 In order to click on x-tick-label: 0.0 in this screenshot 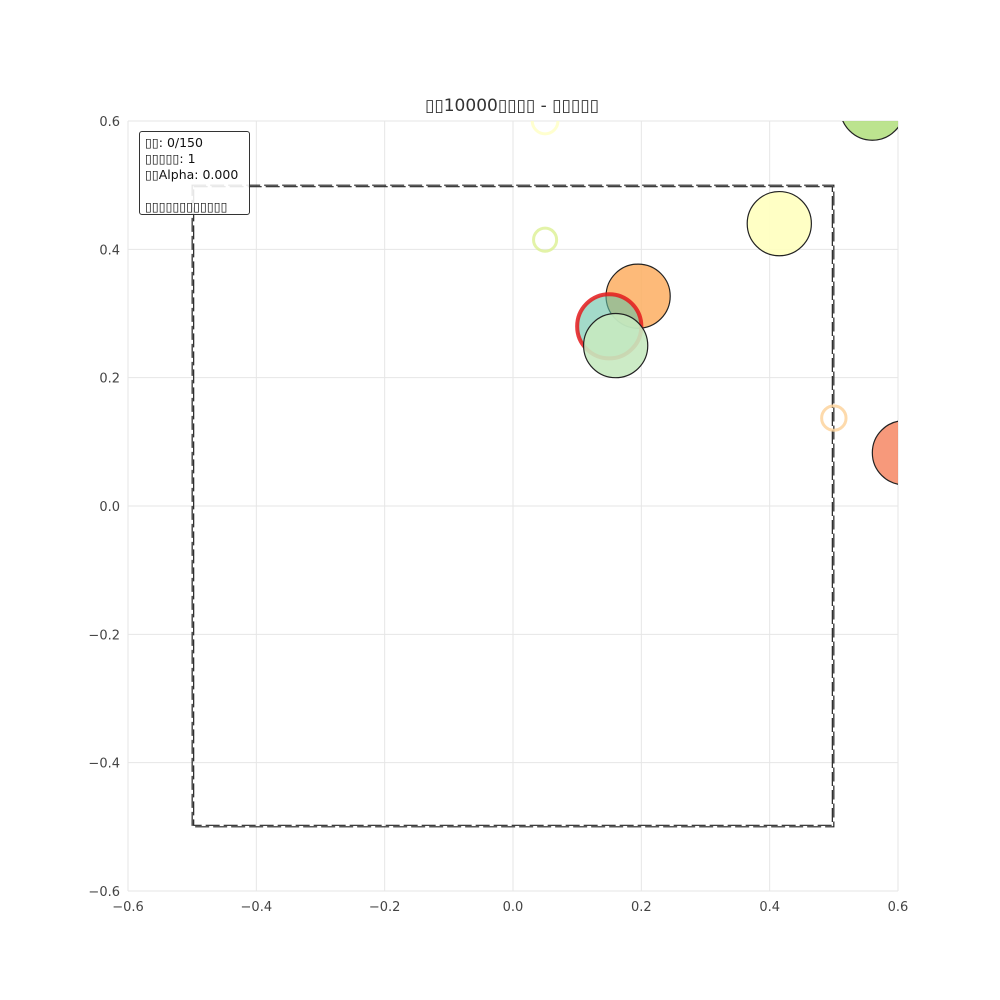, I will do `click(513, 907)`.